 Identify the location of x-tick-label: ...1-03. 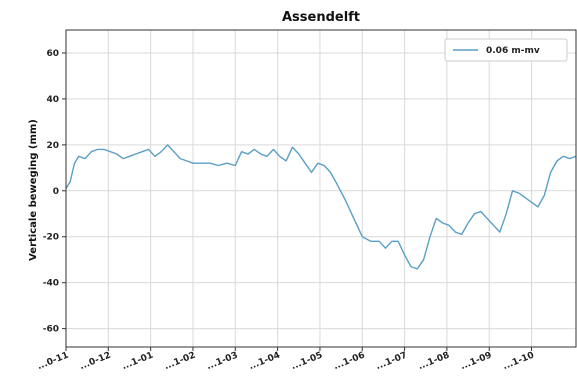
(222, 362).